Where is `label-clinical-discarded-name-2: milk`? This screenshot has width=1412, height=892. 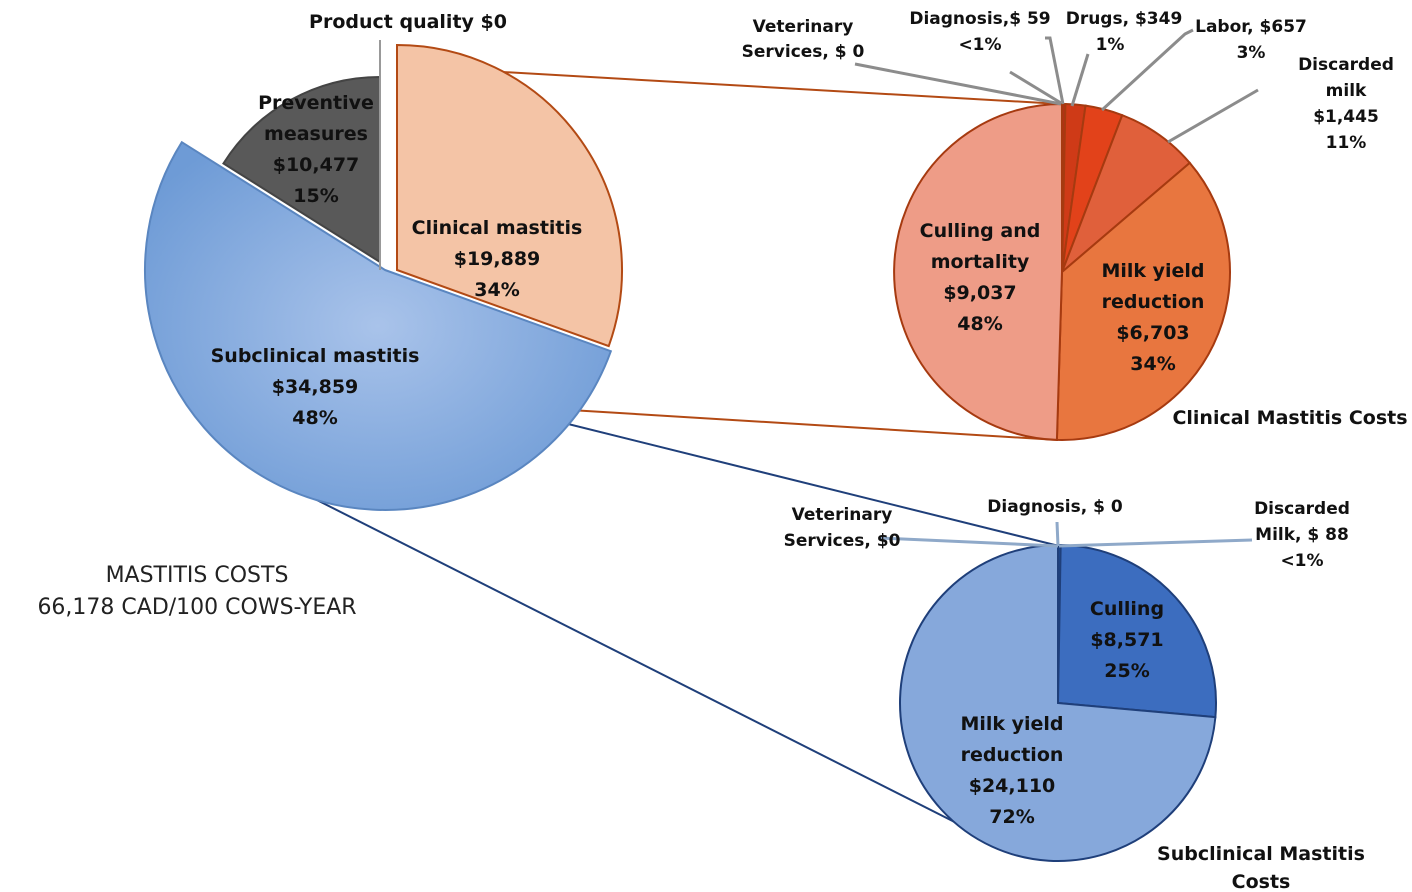
label-clinical-discarded-name-2: milk is located at coordinates (1346, 91).